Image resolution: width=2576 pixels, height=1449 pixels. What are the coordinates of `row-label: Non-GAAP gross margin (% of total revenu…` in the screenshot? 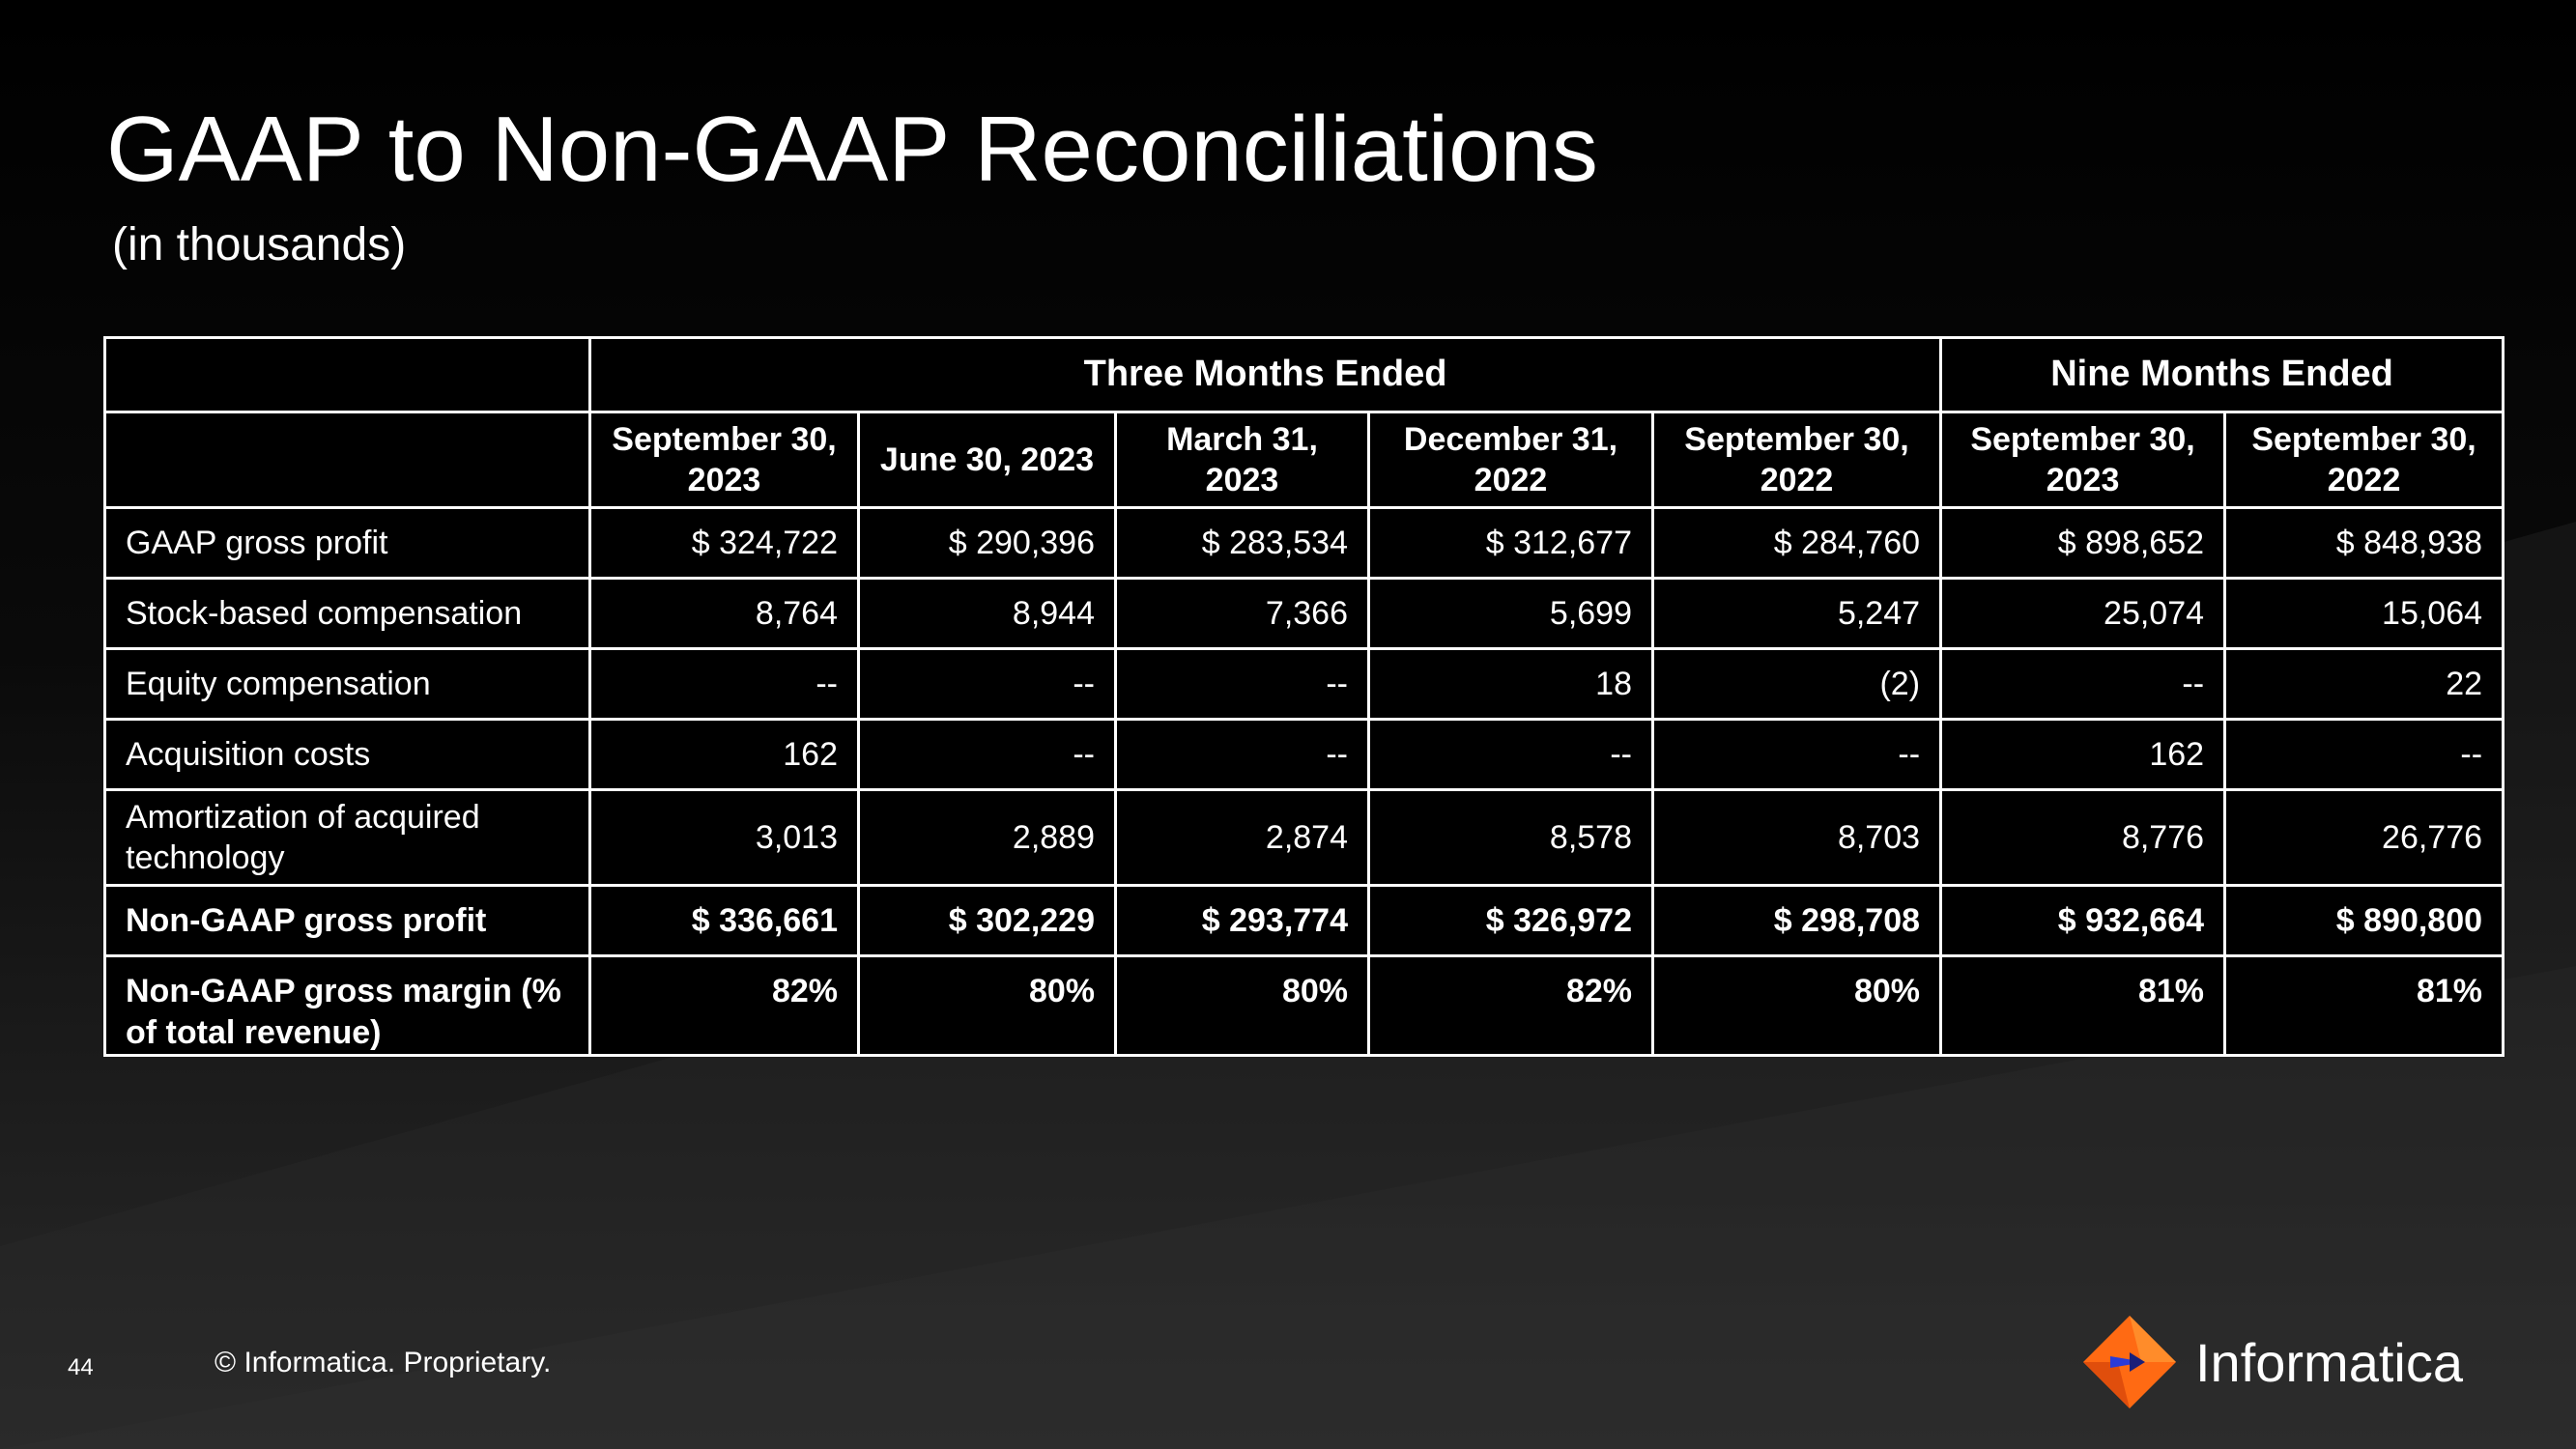 It's located at (347, 1005).